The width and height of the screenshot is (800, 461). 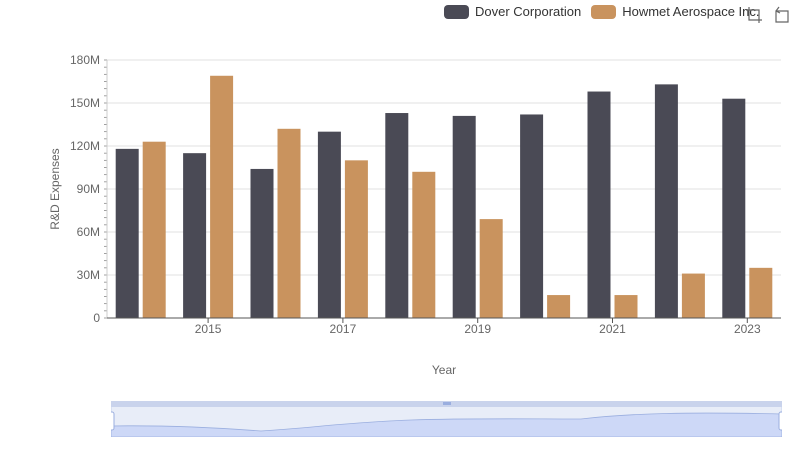 I want to click on y-axis-label: R&D Expenses, so click(x=55, y=188).